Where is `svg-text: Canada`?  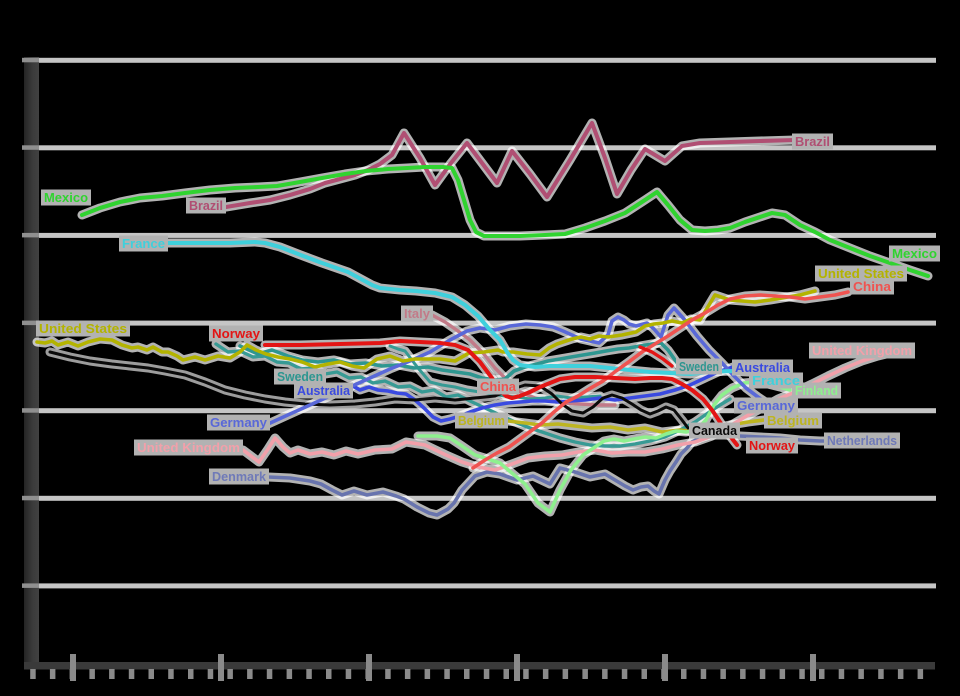 svg-text: Canada is located at coordinates (715, 430).